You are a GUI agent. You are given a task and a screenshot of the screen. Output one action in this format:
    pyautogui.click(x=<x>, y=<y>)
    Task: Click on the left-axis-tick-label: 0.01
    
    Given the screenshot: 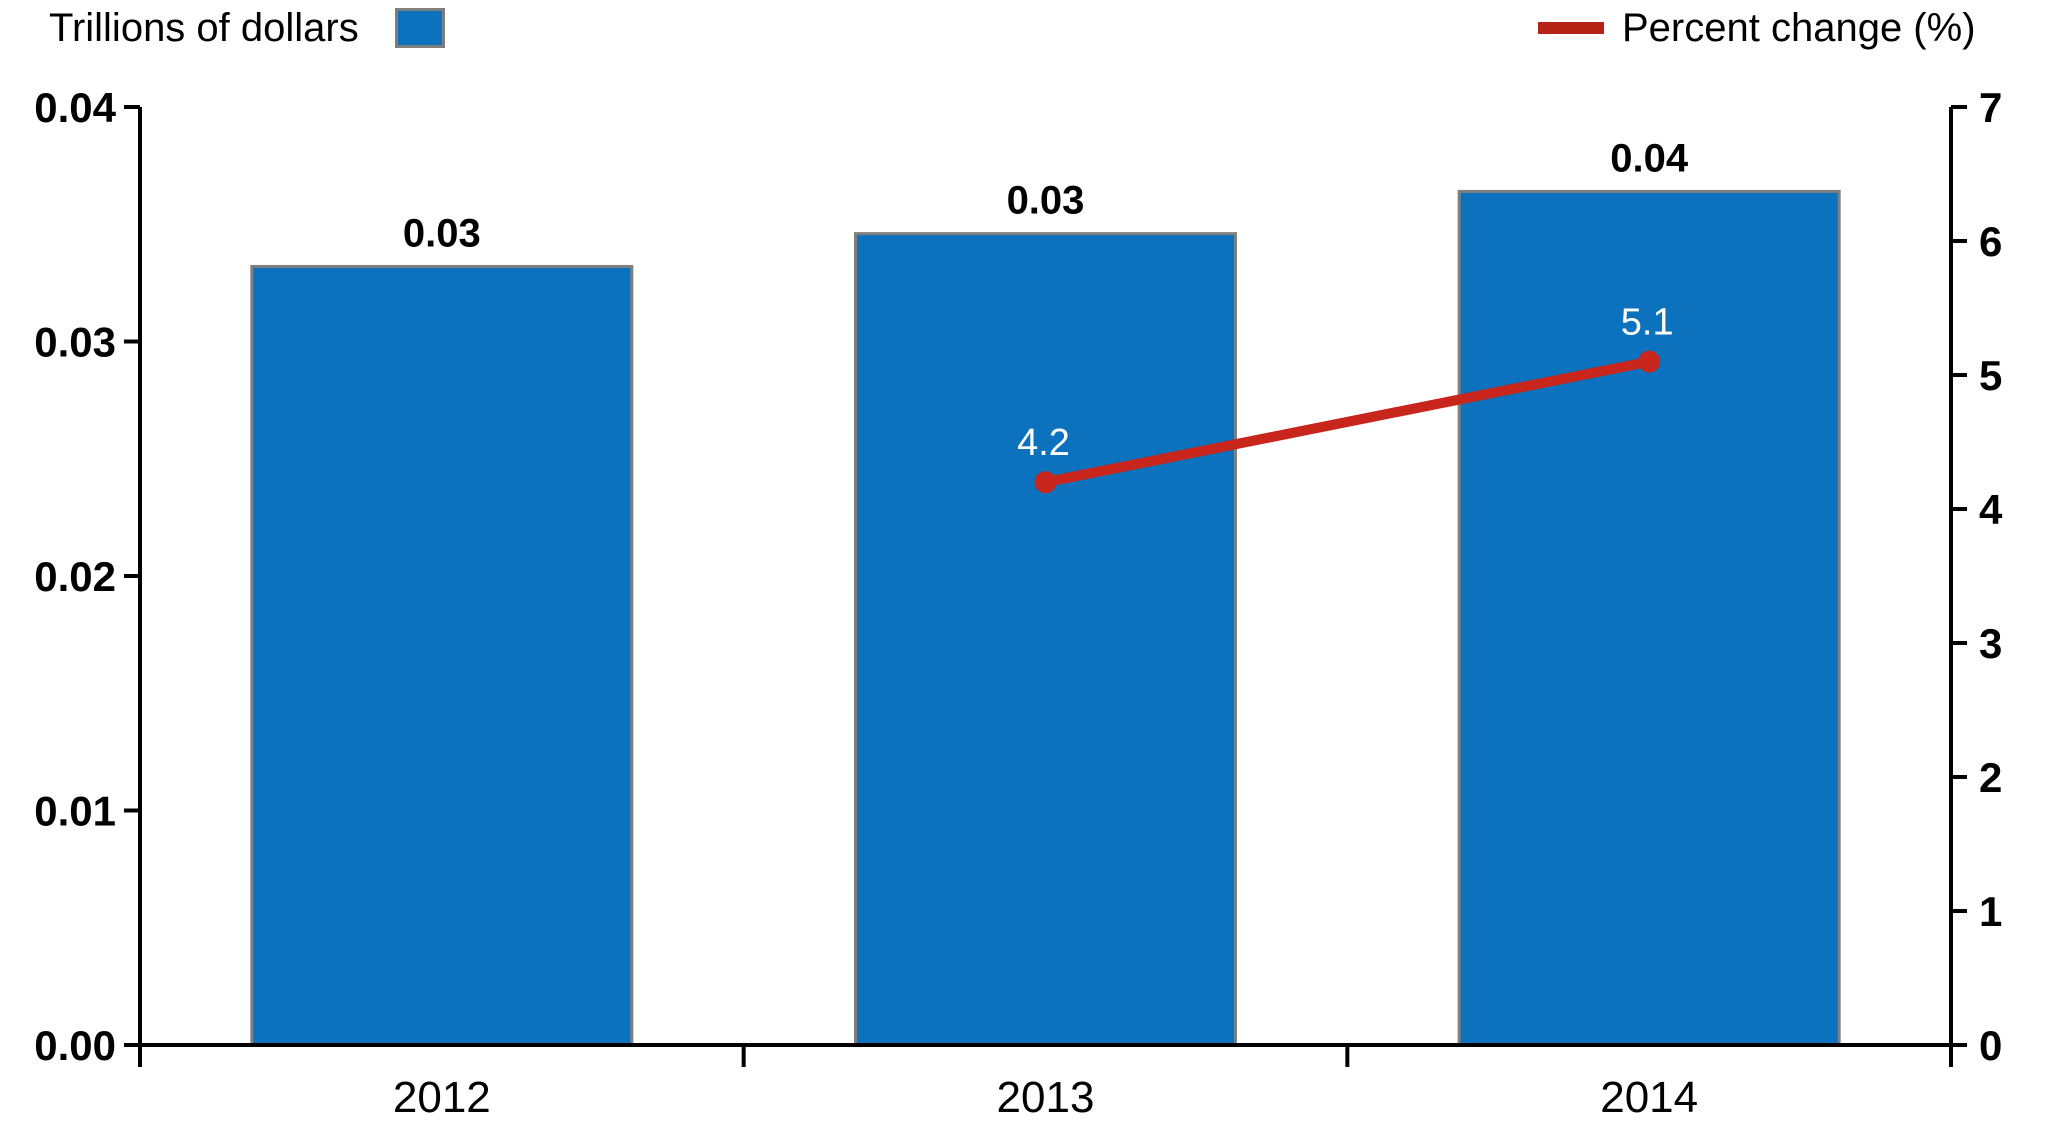 What is the action you would take?
    pyautogui.click(x=75, y=811)
    